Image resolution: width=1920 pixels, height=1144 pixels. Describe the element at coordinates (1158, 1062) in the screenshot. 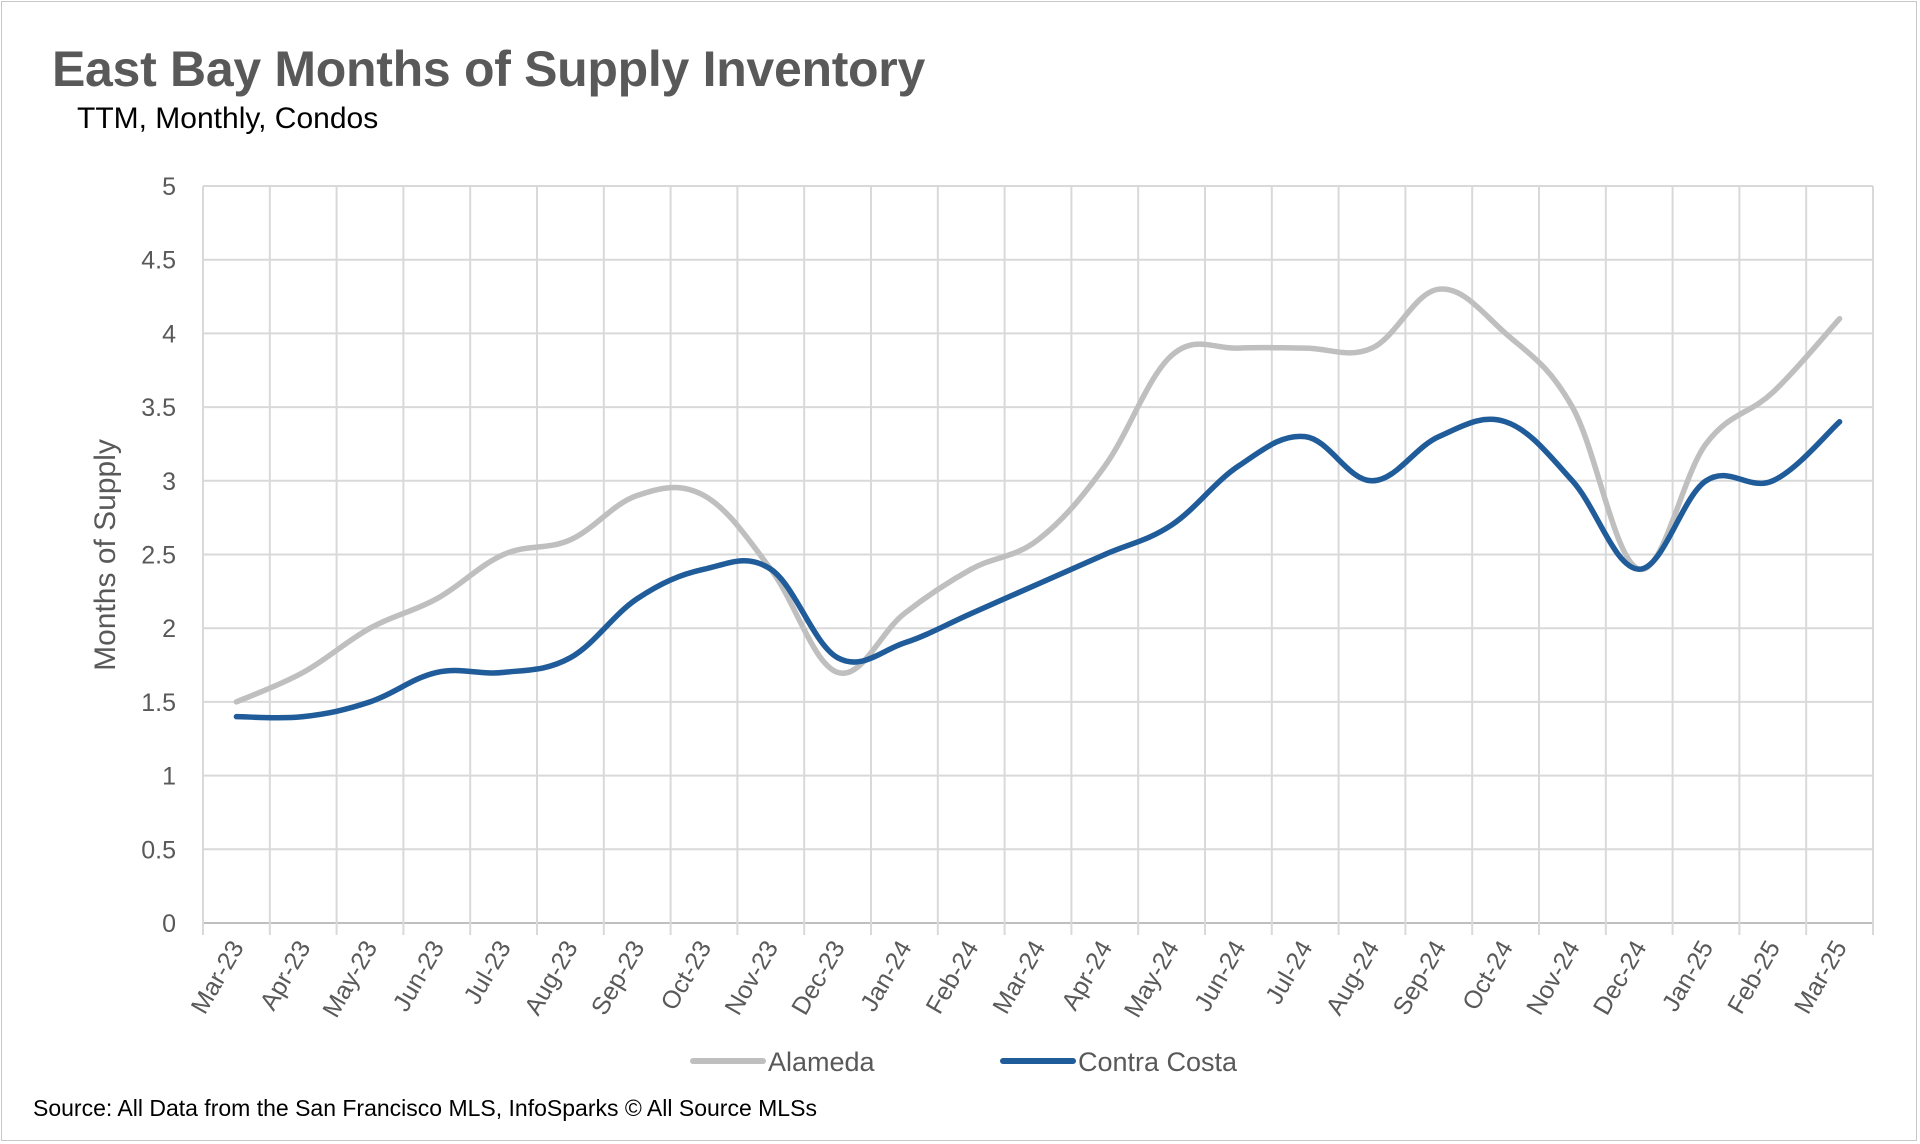

I see `legend-label: Contra Costa` at that location.